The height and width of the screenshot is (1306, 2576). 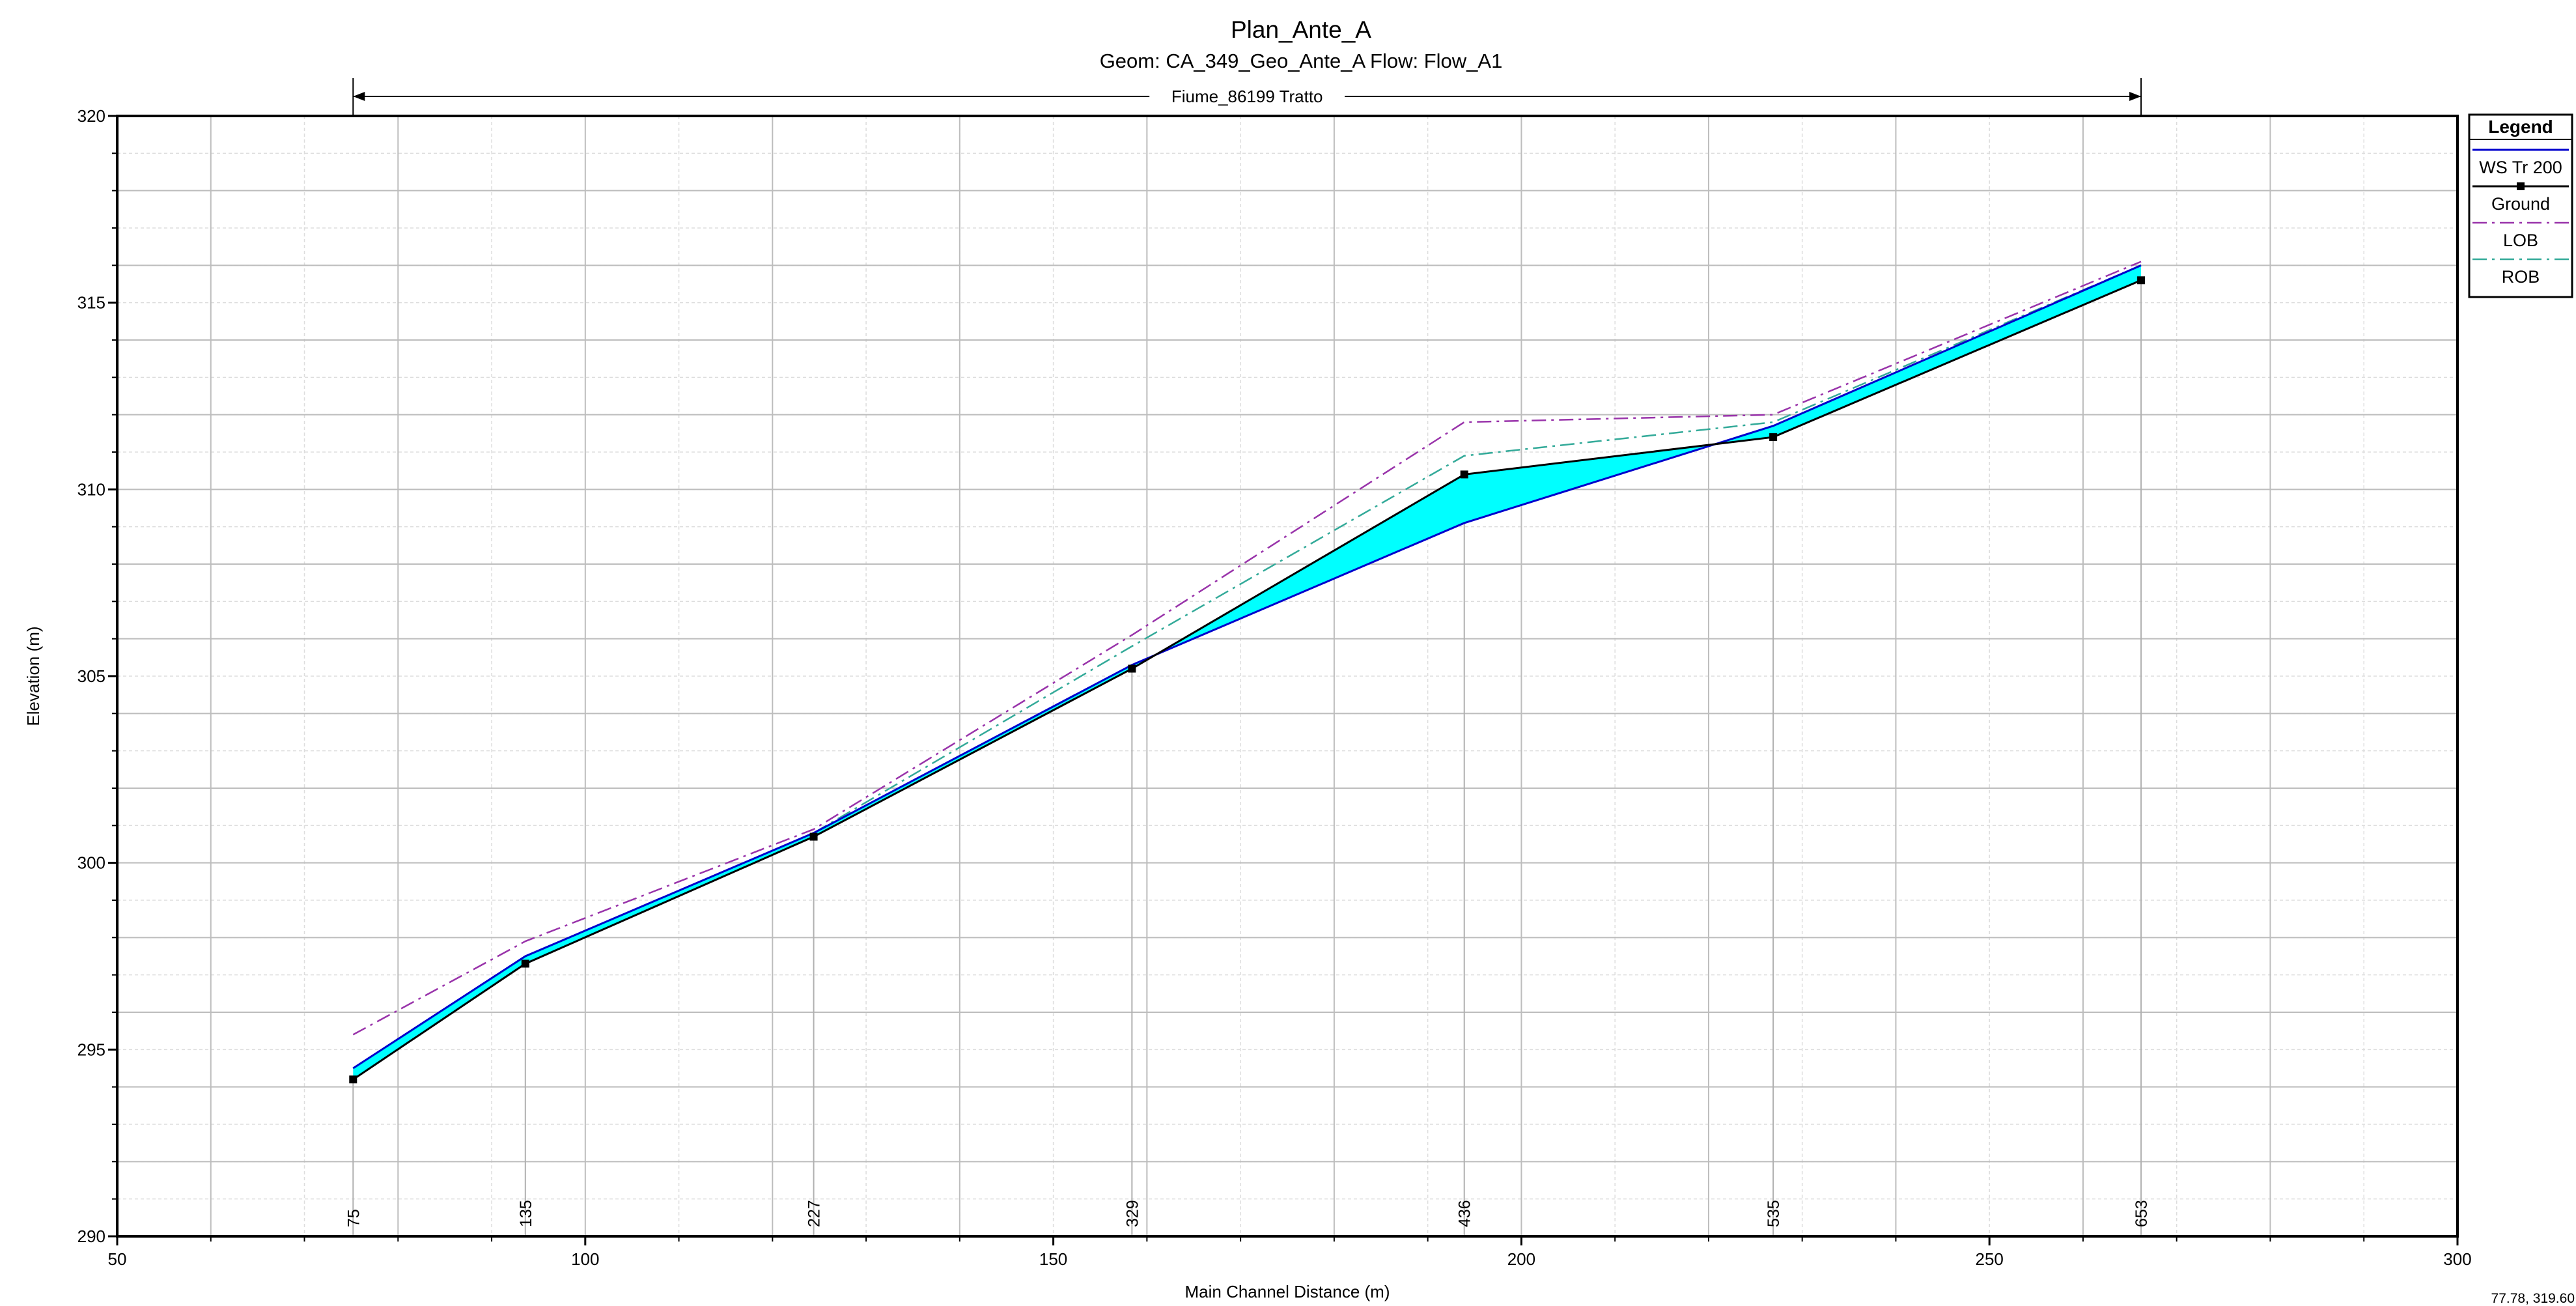 I want to click on chart-subtitle: Geom: CA_349_Geo_Ante_A Flow: Flow_A1, so click(x=1302, y=61).